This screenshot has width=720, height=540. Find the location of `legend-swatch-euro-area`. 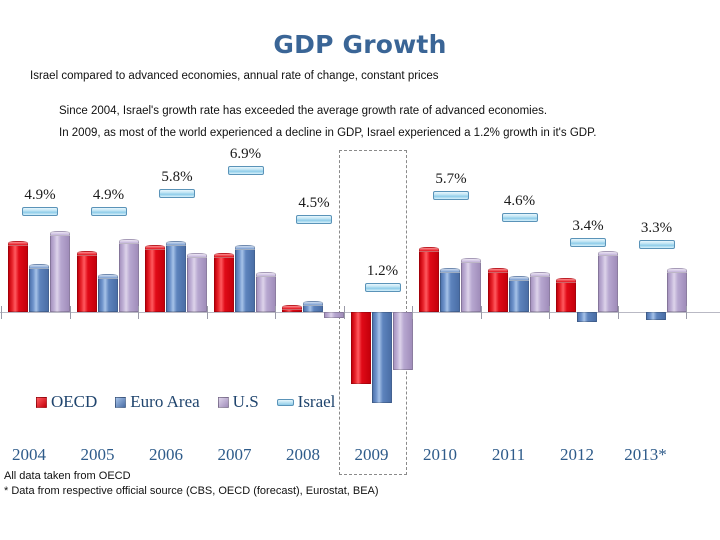

legend-swatch-euro-area is located at coordinates (121, 402).